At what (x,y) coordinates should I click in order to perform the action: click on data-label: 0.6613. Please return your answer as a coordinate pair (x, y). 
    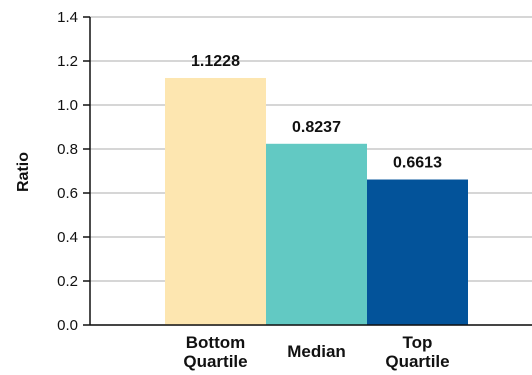
    Looking at the image, I should click on (417, 163).